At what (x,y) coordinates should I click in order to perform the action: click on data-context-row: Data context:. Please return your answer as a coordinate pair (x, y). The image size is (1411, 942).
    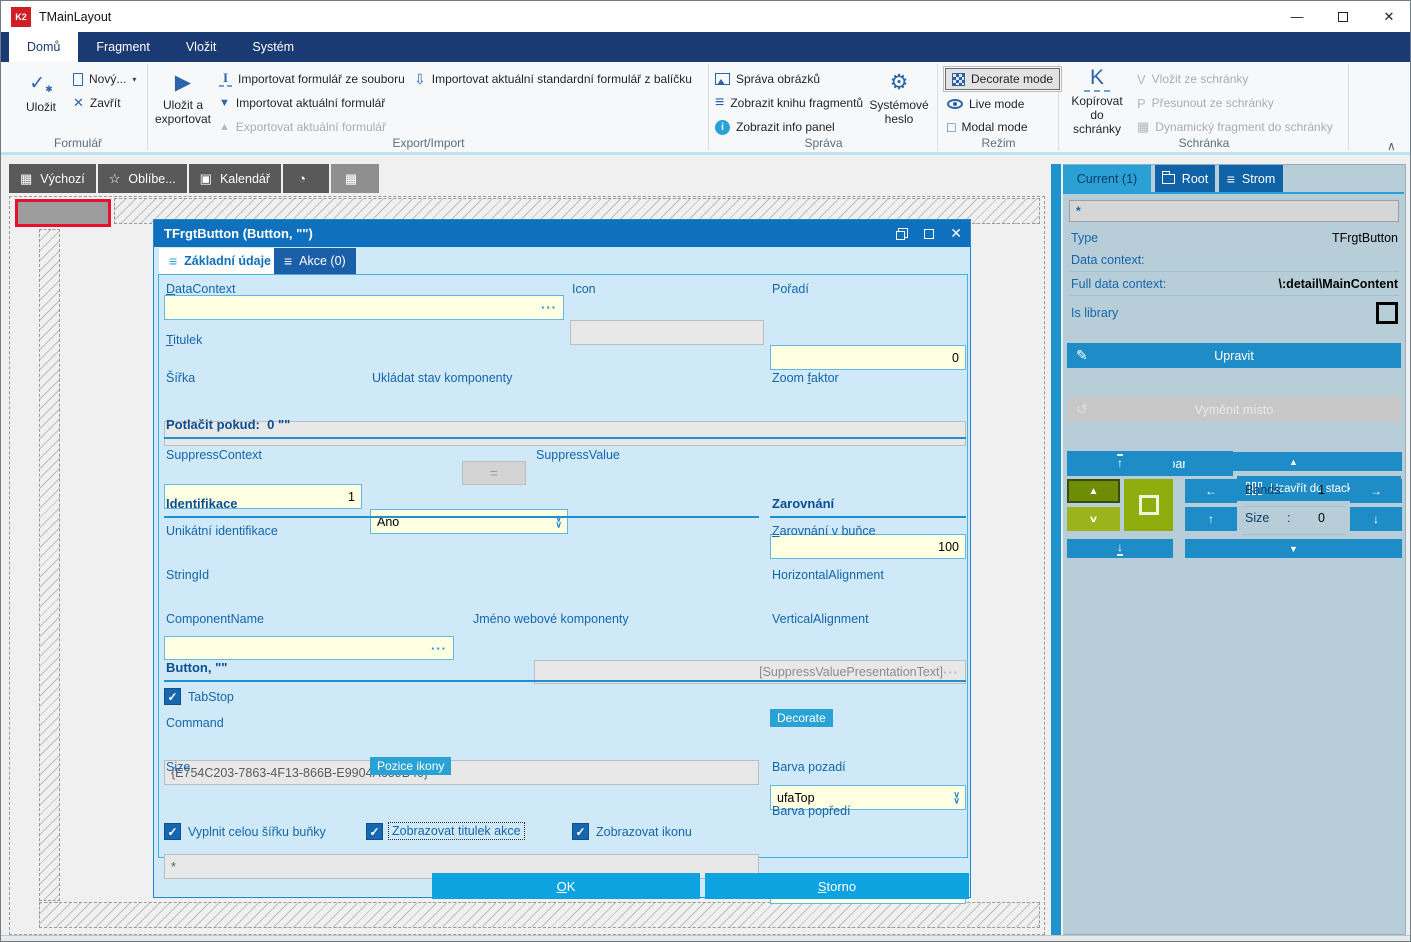
    Looking at the image, I should click on (1234, 260).